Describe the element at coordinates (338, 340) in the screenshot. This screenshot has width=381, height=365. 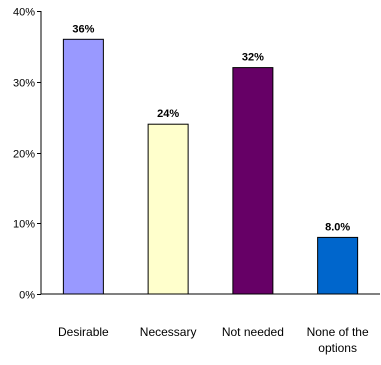
I see `category-label: None of the options` at that location.